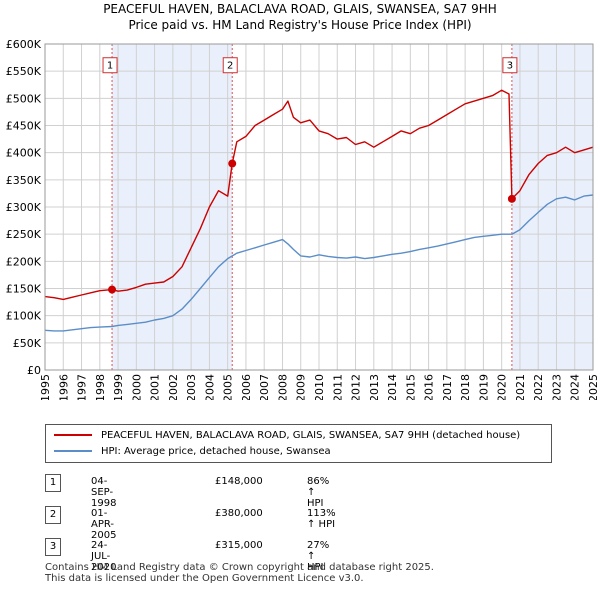 The width and height of the screenshot is (600, 590). What do you see at coordinates (24, 289) in the screenshot?
I see `y-tick-label: £150K` at bounding box center [24, 289].